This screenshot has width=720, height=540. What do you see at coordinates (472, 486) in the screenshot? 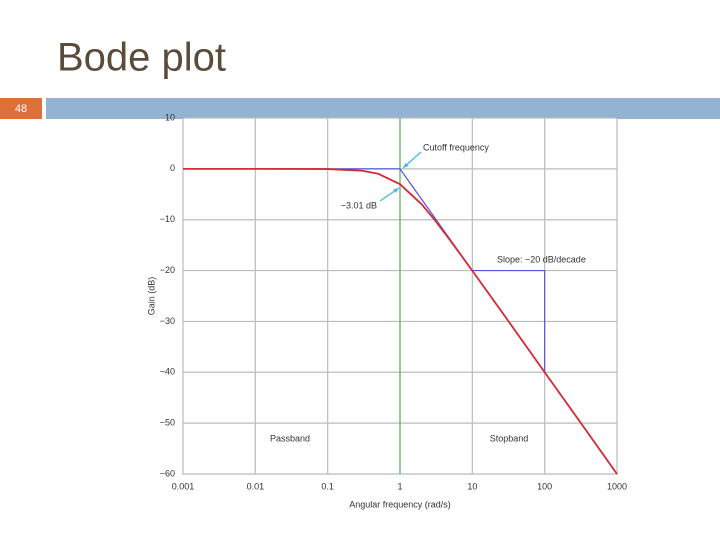
I see `x-tick-label: 10` at bounding box center [472, 486].